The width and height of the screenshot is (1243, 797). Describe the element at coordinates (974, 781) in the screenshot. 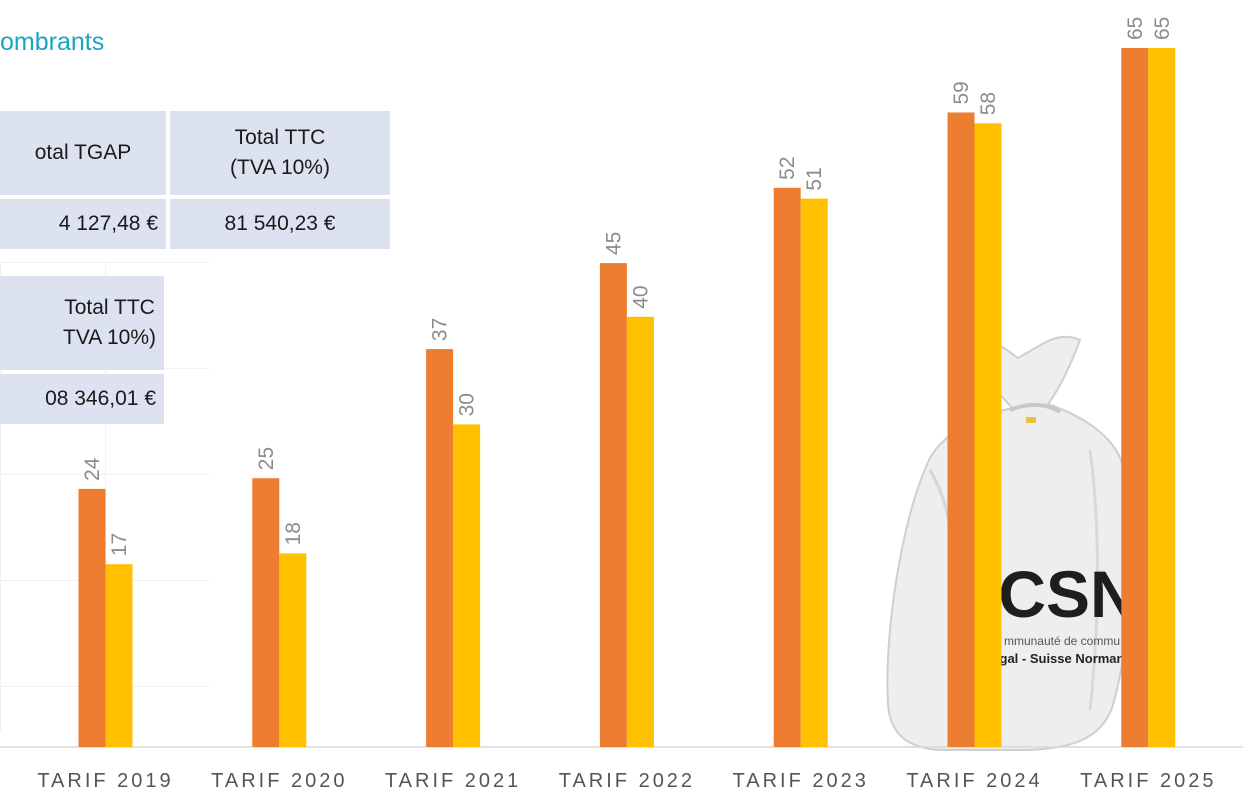

I see `x-tick-label-6: TARIF 2024` at that location.